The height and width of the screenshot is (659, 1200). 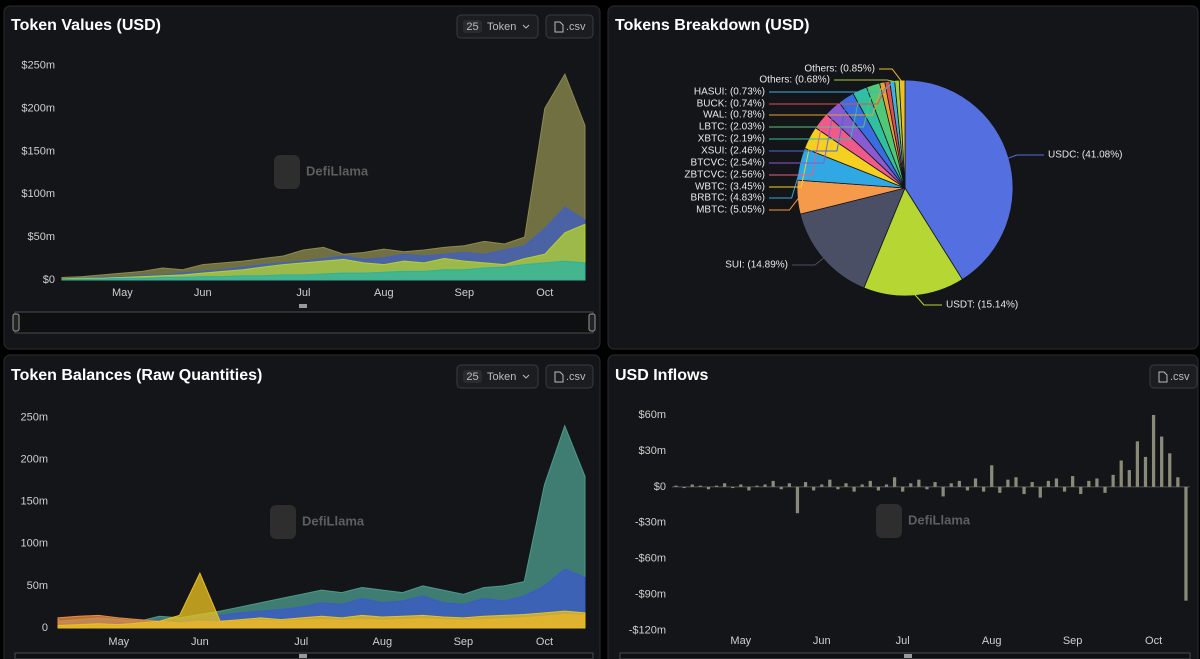 What do you see at coordinates (303, 293) in the screenshot?
I see `x-tick-label: Jul` at bounding box center [303, 293].